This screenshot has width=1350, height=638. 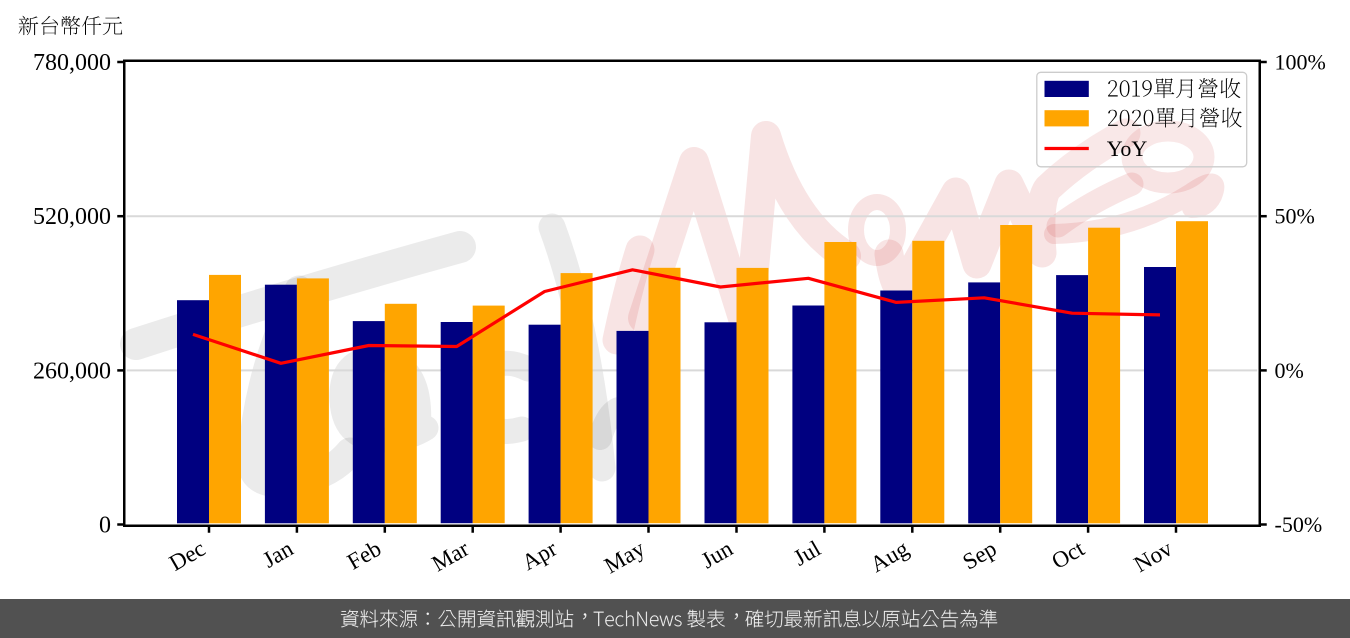 What do you see at coordinates (72, 63) in the screenshot?
I see `svg-text: 780,000` at bounding box center [72, 63].